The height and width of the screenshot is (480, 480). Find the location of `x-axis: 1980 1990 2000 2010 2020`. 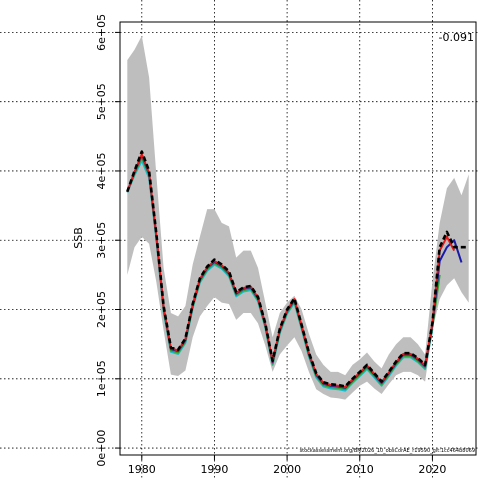

x-axis: 1980 1990 2000 2010 2020 is located at coordinates (287, 465).